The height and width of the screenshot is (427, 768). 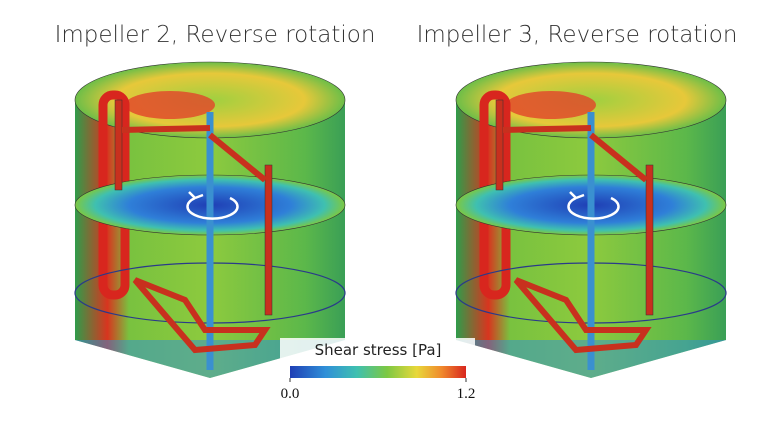 What do you see at coordinates (378, 350) in the screenshot?
I see `colorbar-label: Shear stress [Pa]` at bounding box center [378, 350].